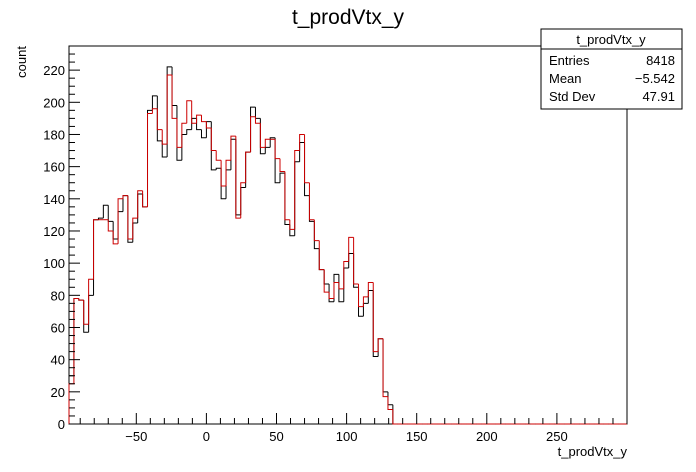 The image size is (696, 472). Describe the element at coordinates (658, 96) in the screenshot. I see `stats-stddev-value: 47.91` at that location.